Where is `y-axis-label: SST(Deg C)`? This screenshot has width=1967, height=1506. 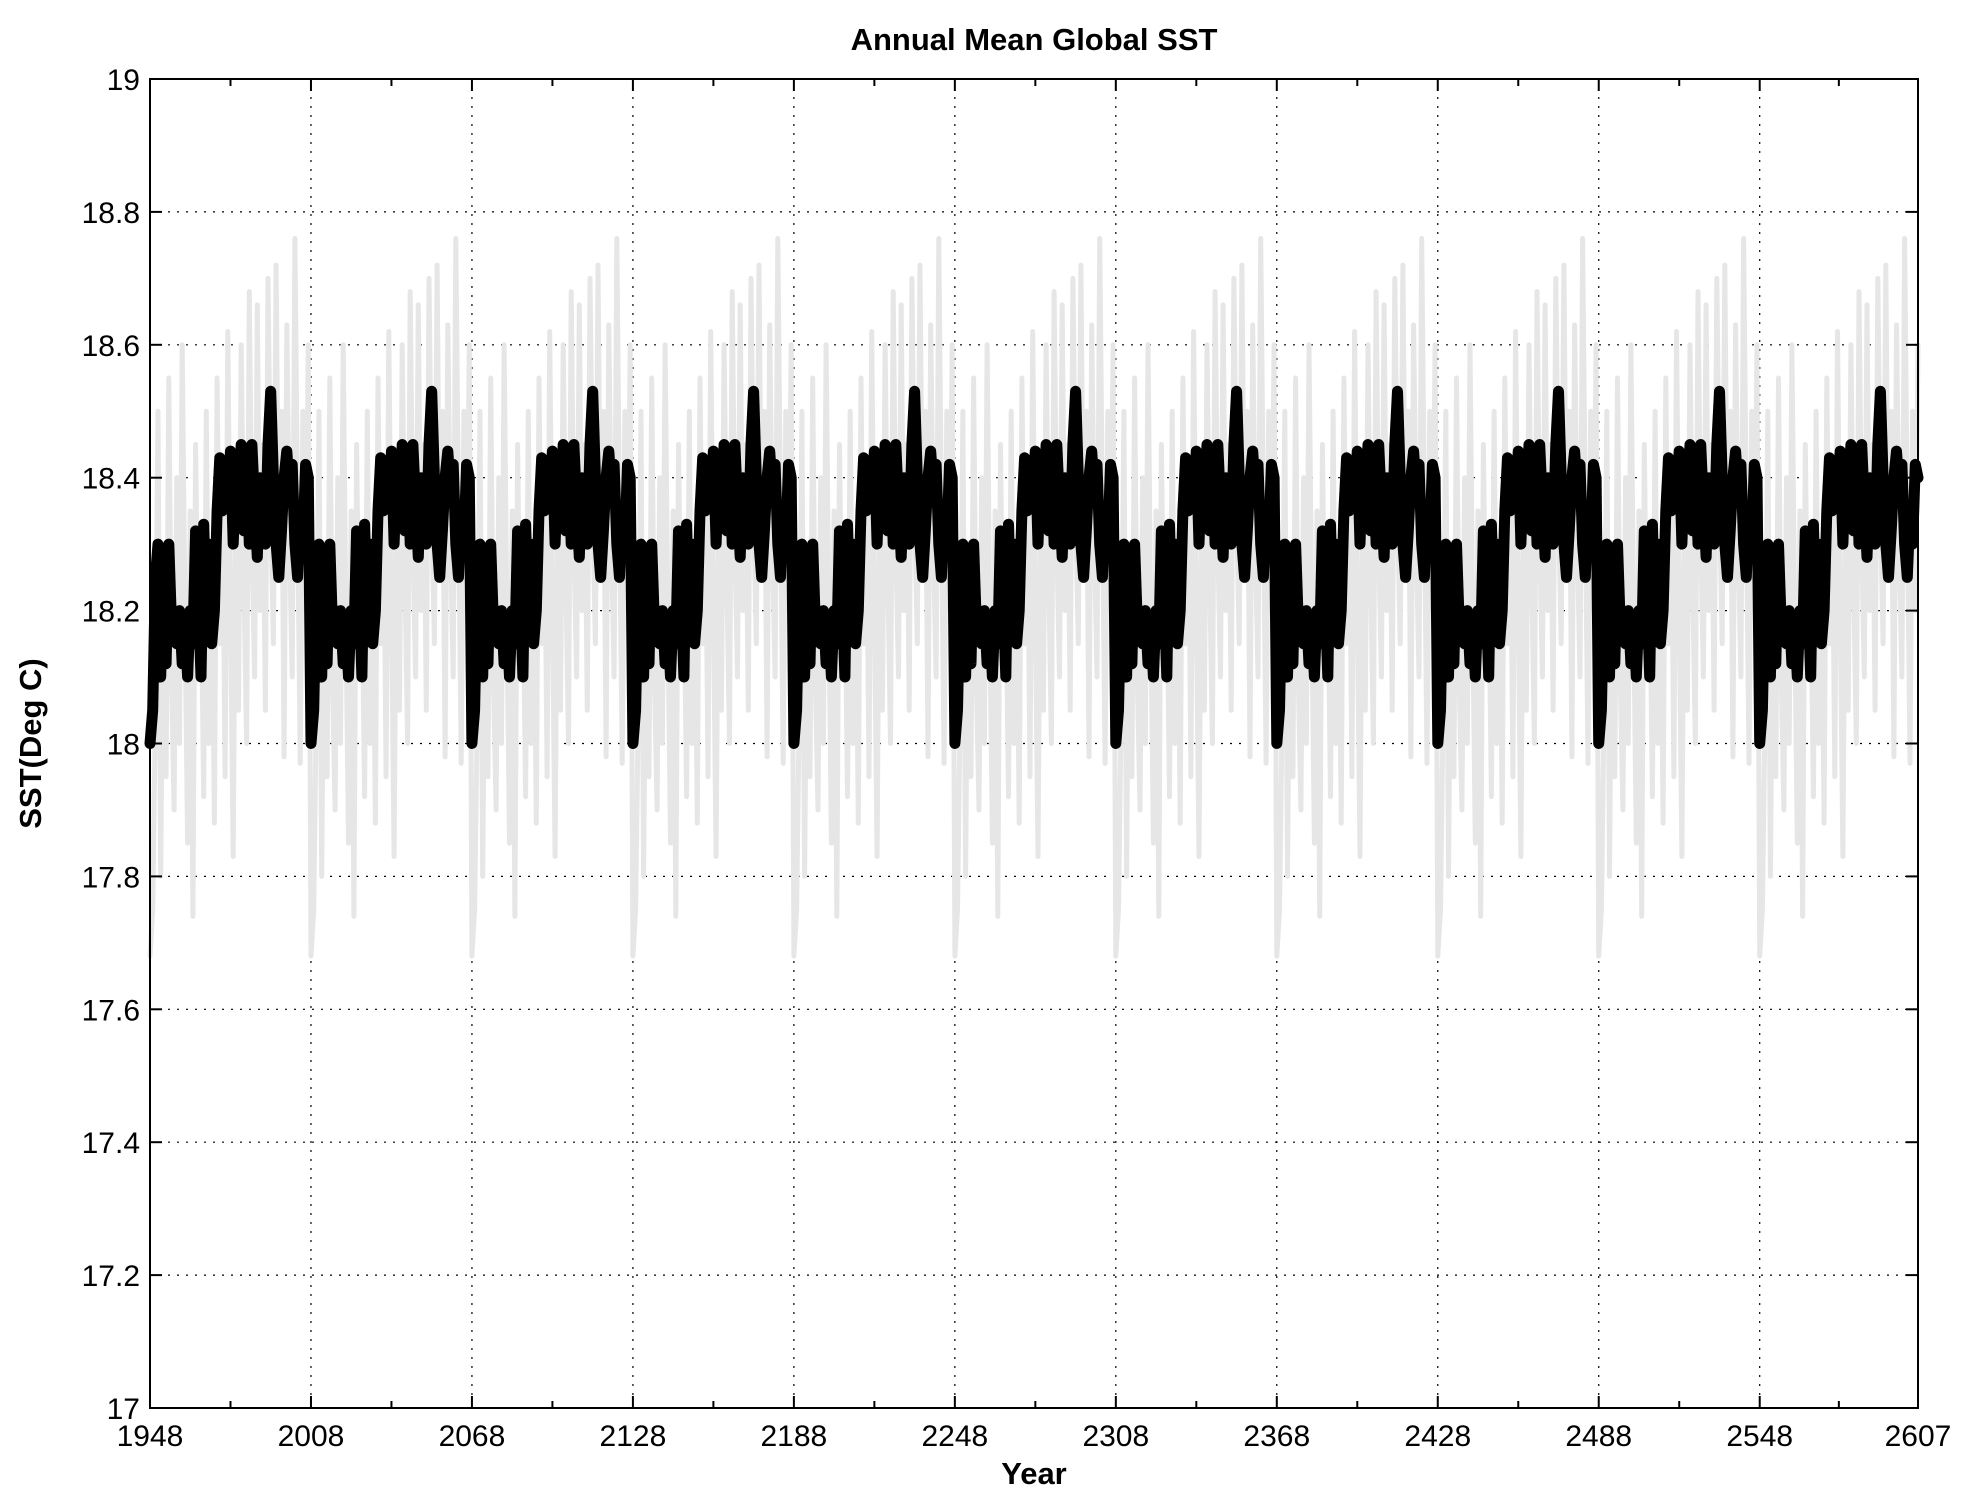
y-axis-label: SST(Deg C) is located at coordinates (30, 743).